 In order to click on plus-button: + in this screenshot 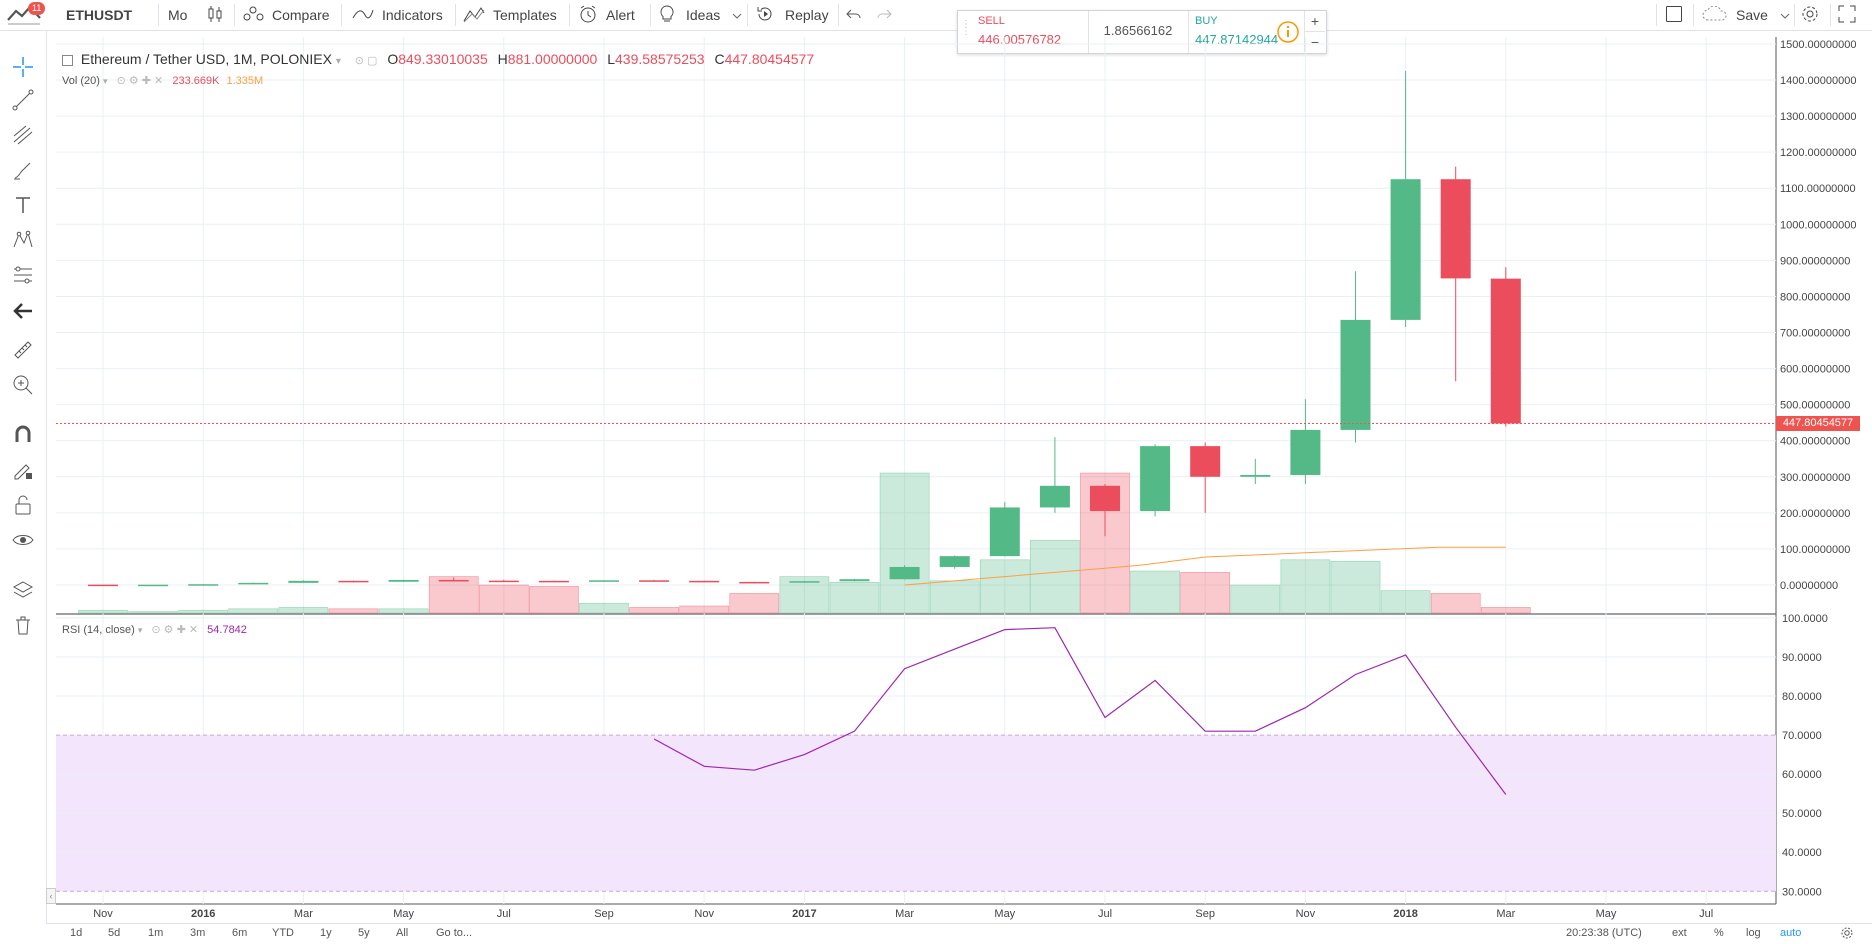, I will do `click(1314, 21)`.